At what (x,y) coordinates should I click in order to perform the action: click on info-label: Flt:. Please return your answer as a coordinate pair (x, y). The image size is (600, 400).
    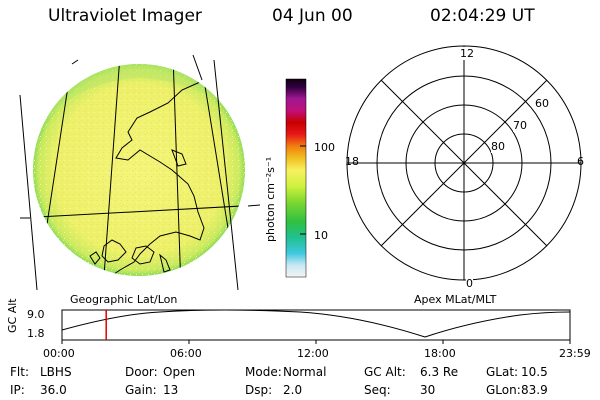
    Looking at the image, I should click on (19, 372).